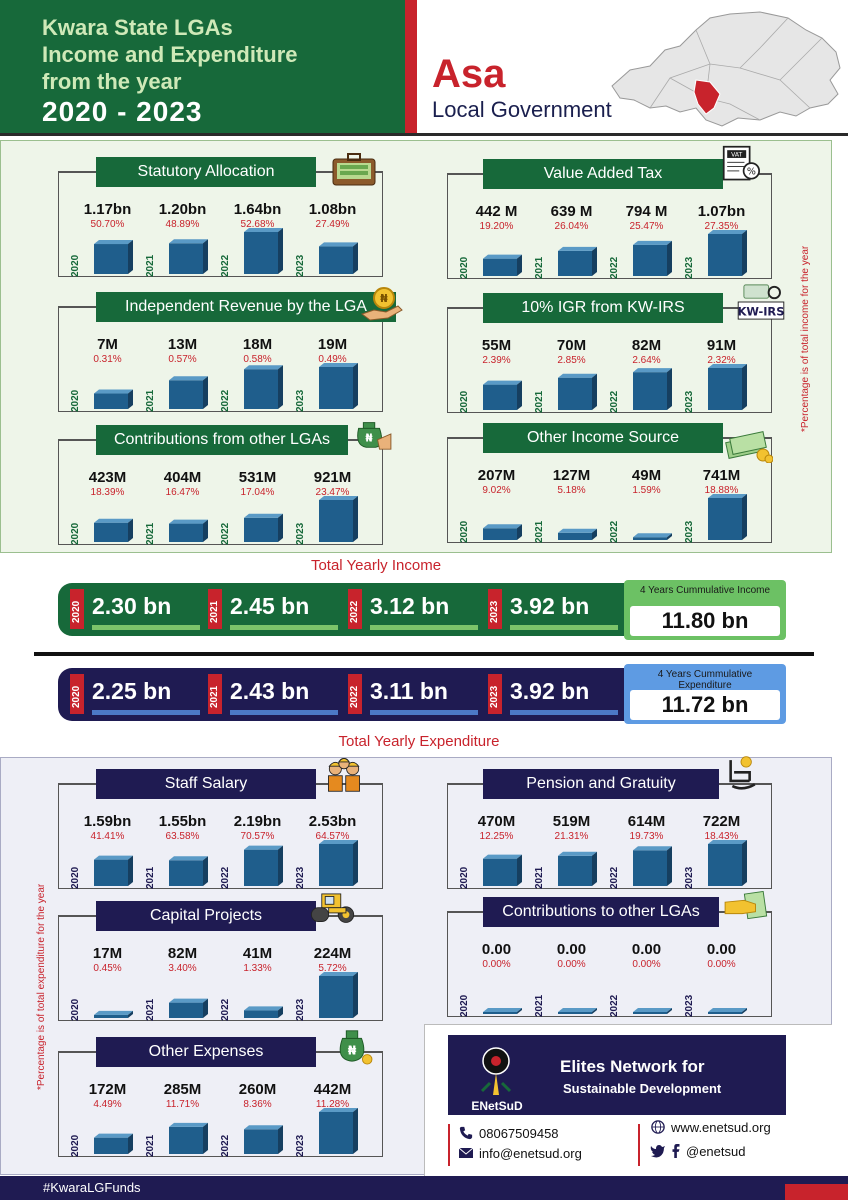  I want to click on panel-title: Capital Projects, so click(206, 916).